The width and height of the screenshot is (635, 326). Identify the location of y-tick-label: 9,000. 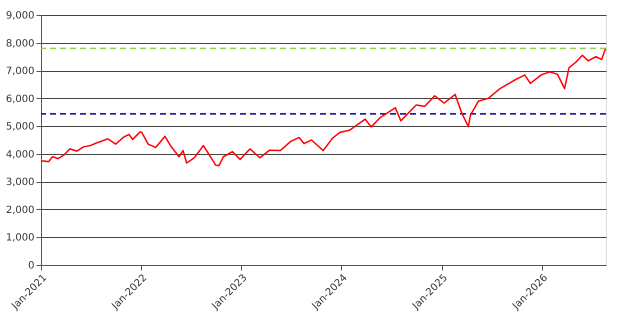
(20, 16).